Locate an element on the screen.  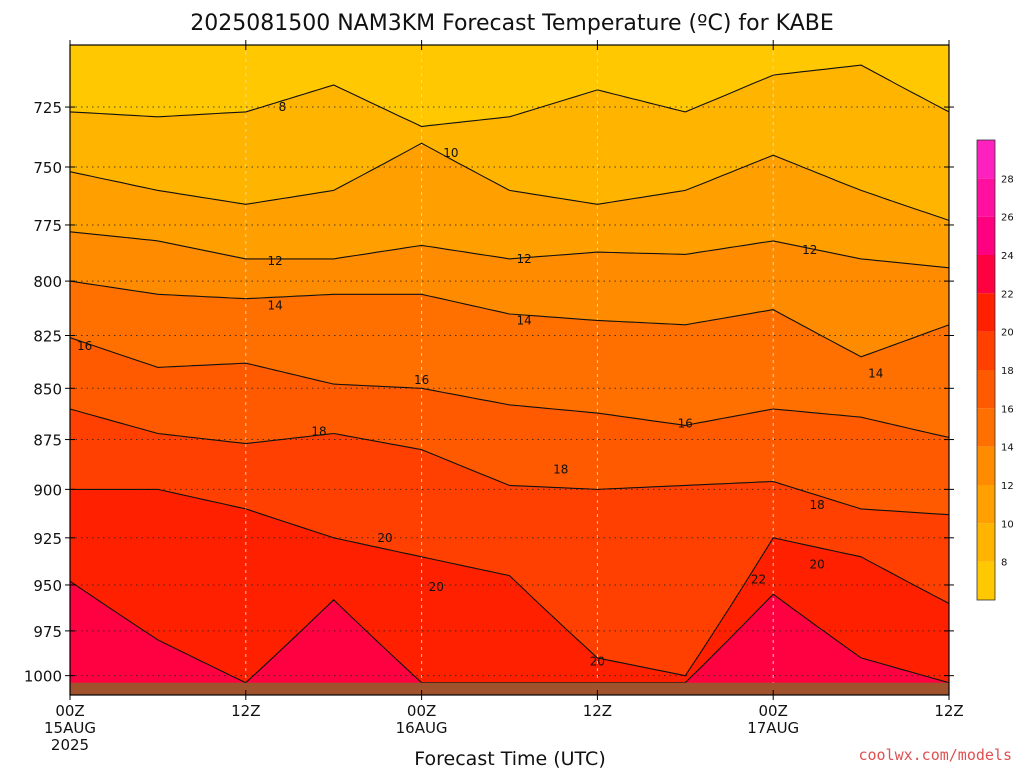
colorbar-tick-label: 16 is located at coordinates (1007, 409).